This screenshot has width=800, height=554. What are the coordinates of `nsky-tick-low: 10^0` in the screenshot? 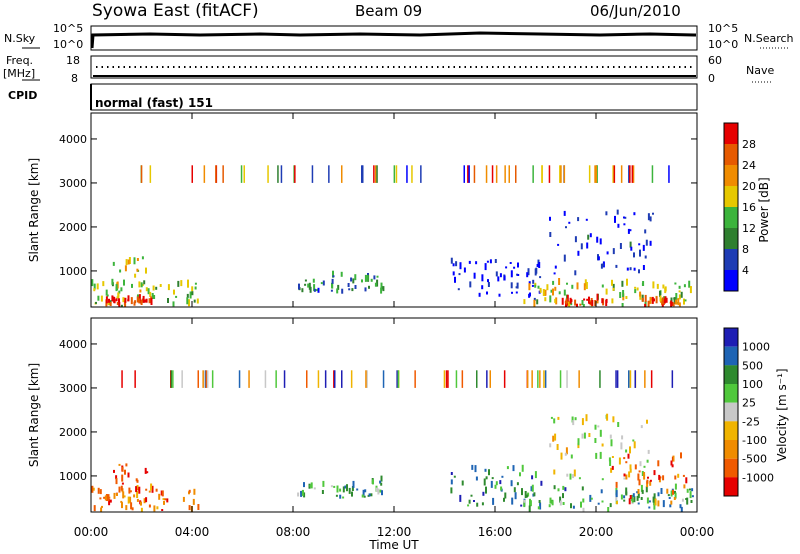 It's located at (68, 44).